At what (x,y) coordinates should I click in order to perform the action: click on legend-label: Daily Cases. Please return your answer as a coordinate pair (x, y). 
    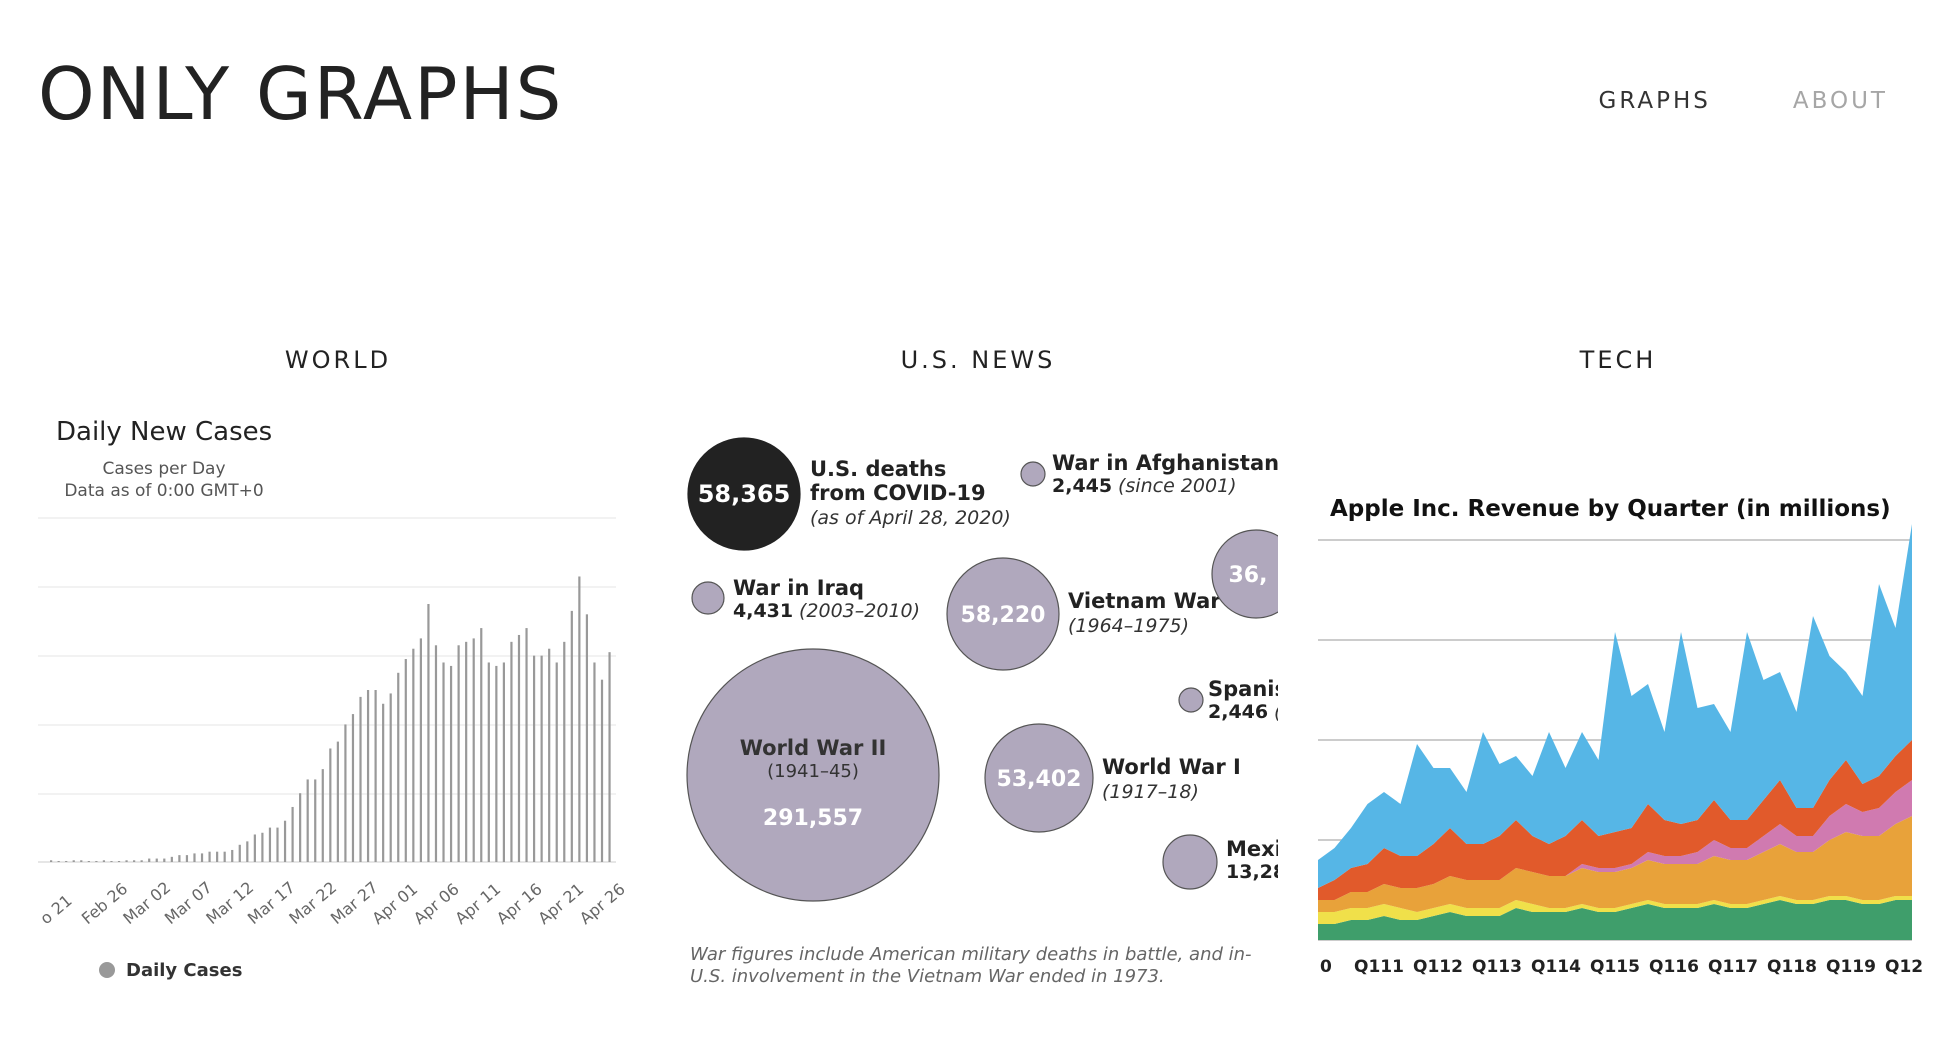
    Looking at the image, I should click on (184, 970).